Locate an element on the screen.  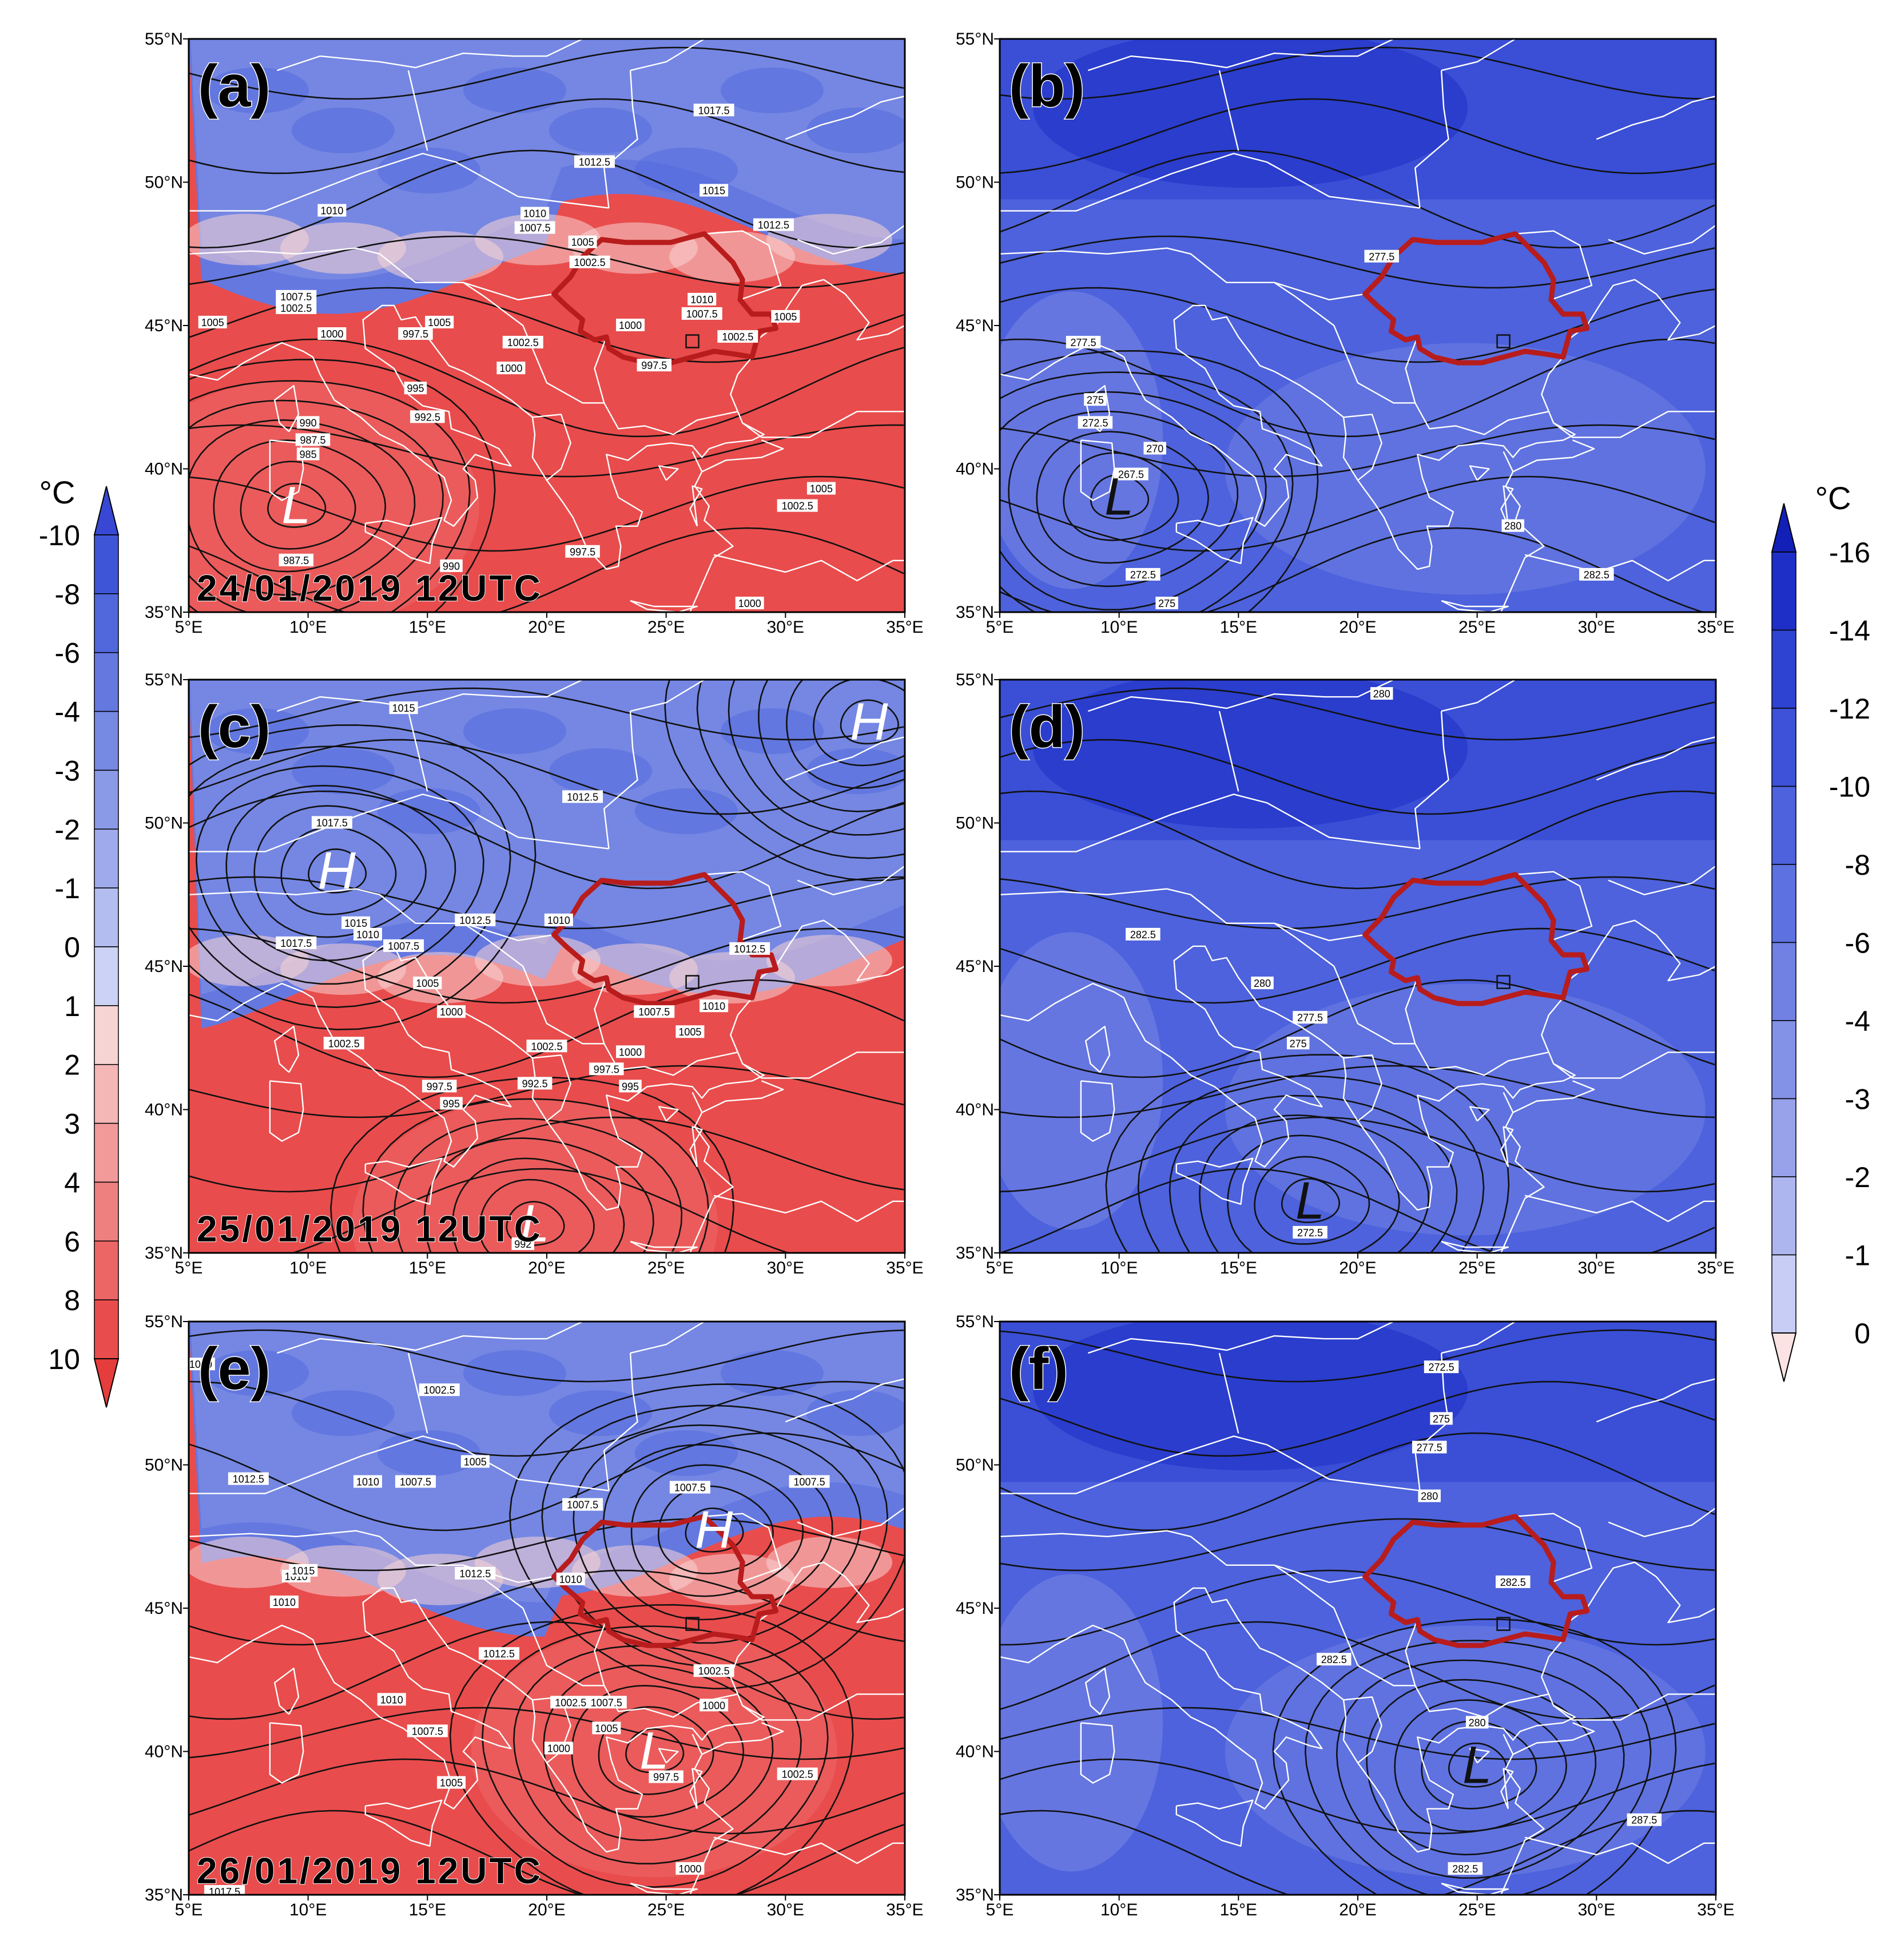
lon-tick-label: 35°E is located at coordinates (904, 1268).